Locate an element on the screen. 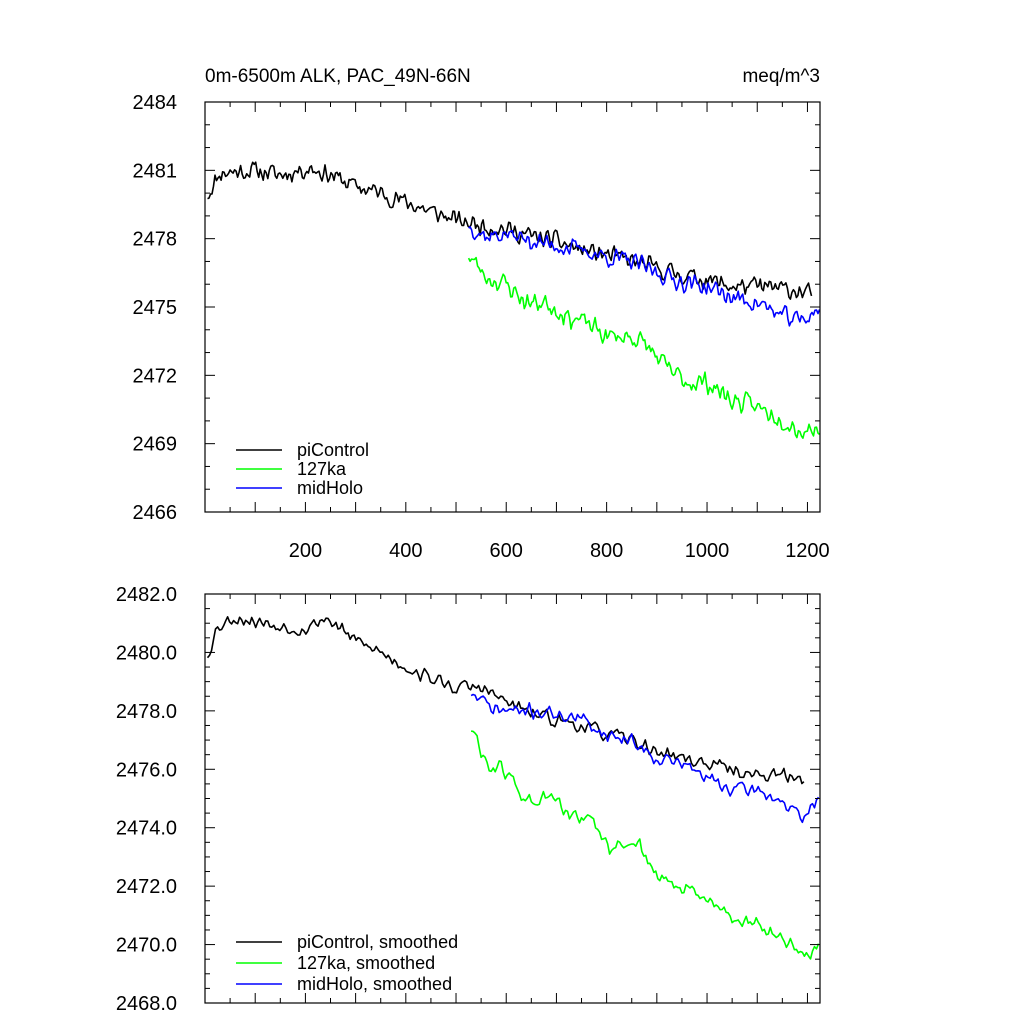 This screenshot has height=1024, width=1024. y-tick-label: 2472.0 is located at coordinates (146, 887).